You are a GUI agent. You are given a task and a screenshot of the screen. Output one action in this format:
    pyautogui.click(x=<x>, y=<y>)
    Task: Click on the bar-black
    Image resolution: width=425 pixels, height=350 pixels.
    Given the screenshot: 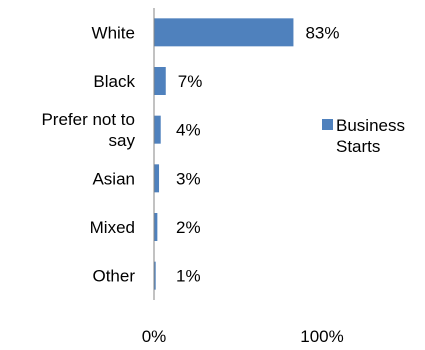 What is the action you would take?
    pyautogui.click(x=160, y=81)
    